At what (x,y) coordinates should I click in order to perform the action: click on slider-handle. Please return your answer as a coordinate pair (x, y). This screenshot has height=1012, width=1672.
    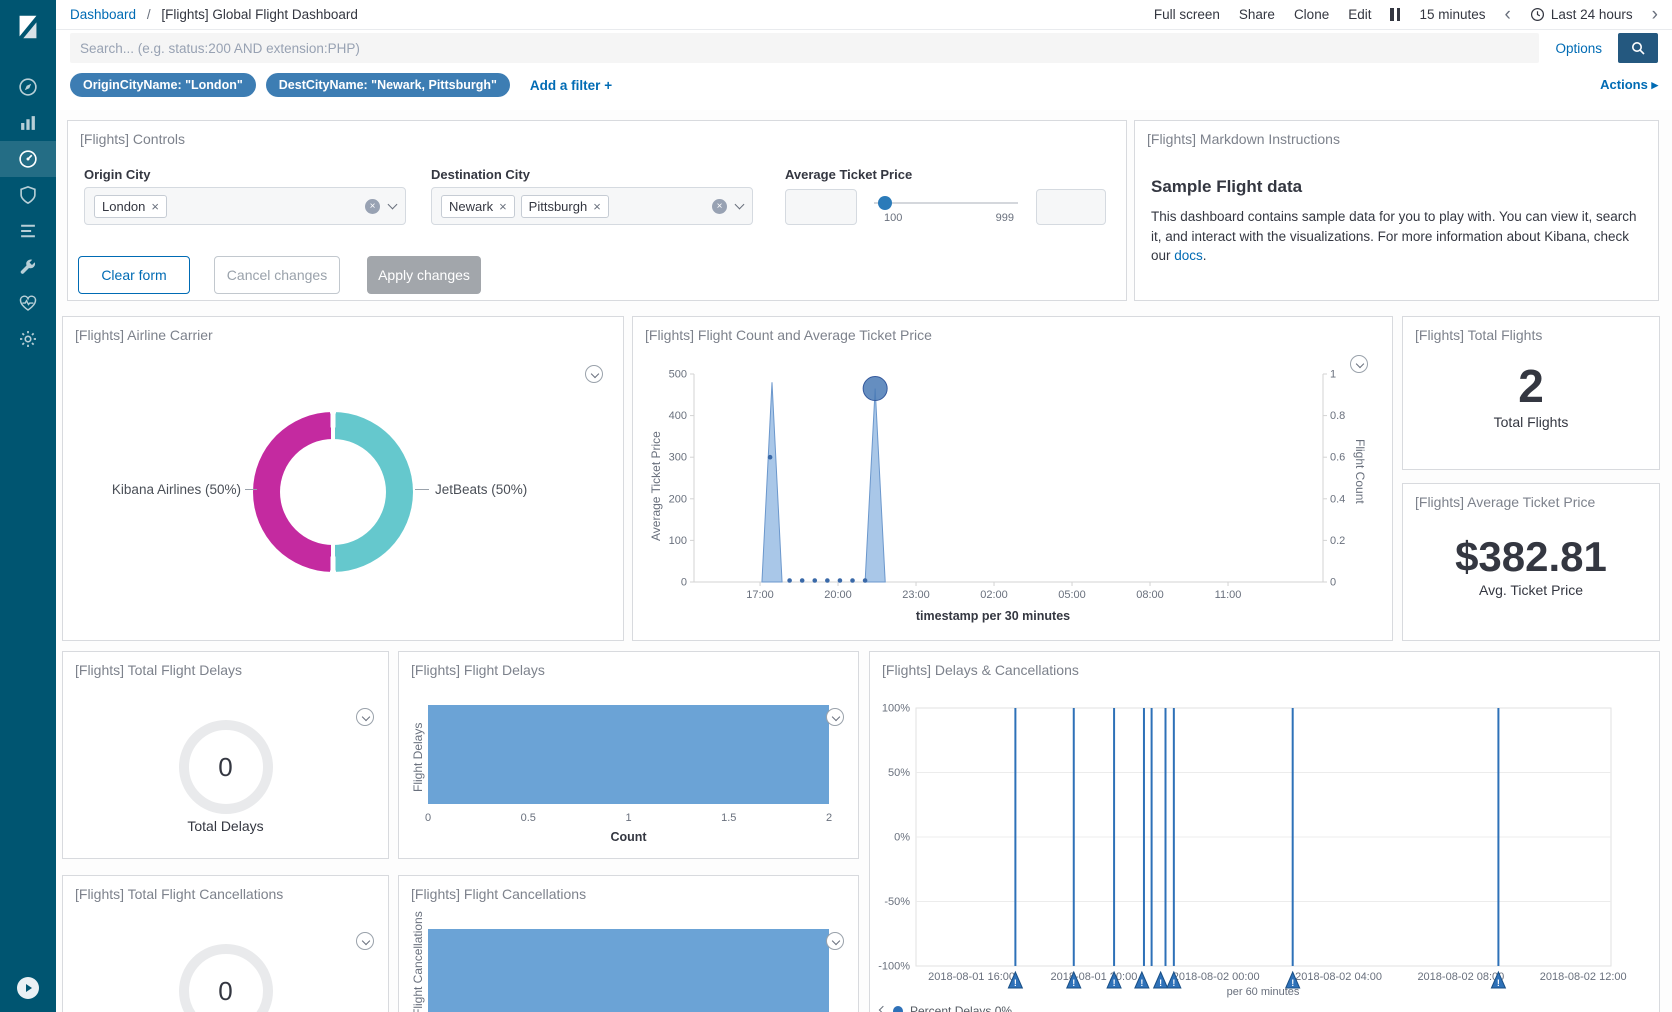
    Looking at the image, I should click on (885, 203).